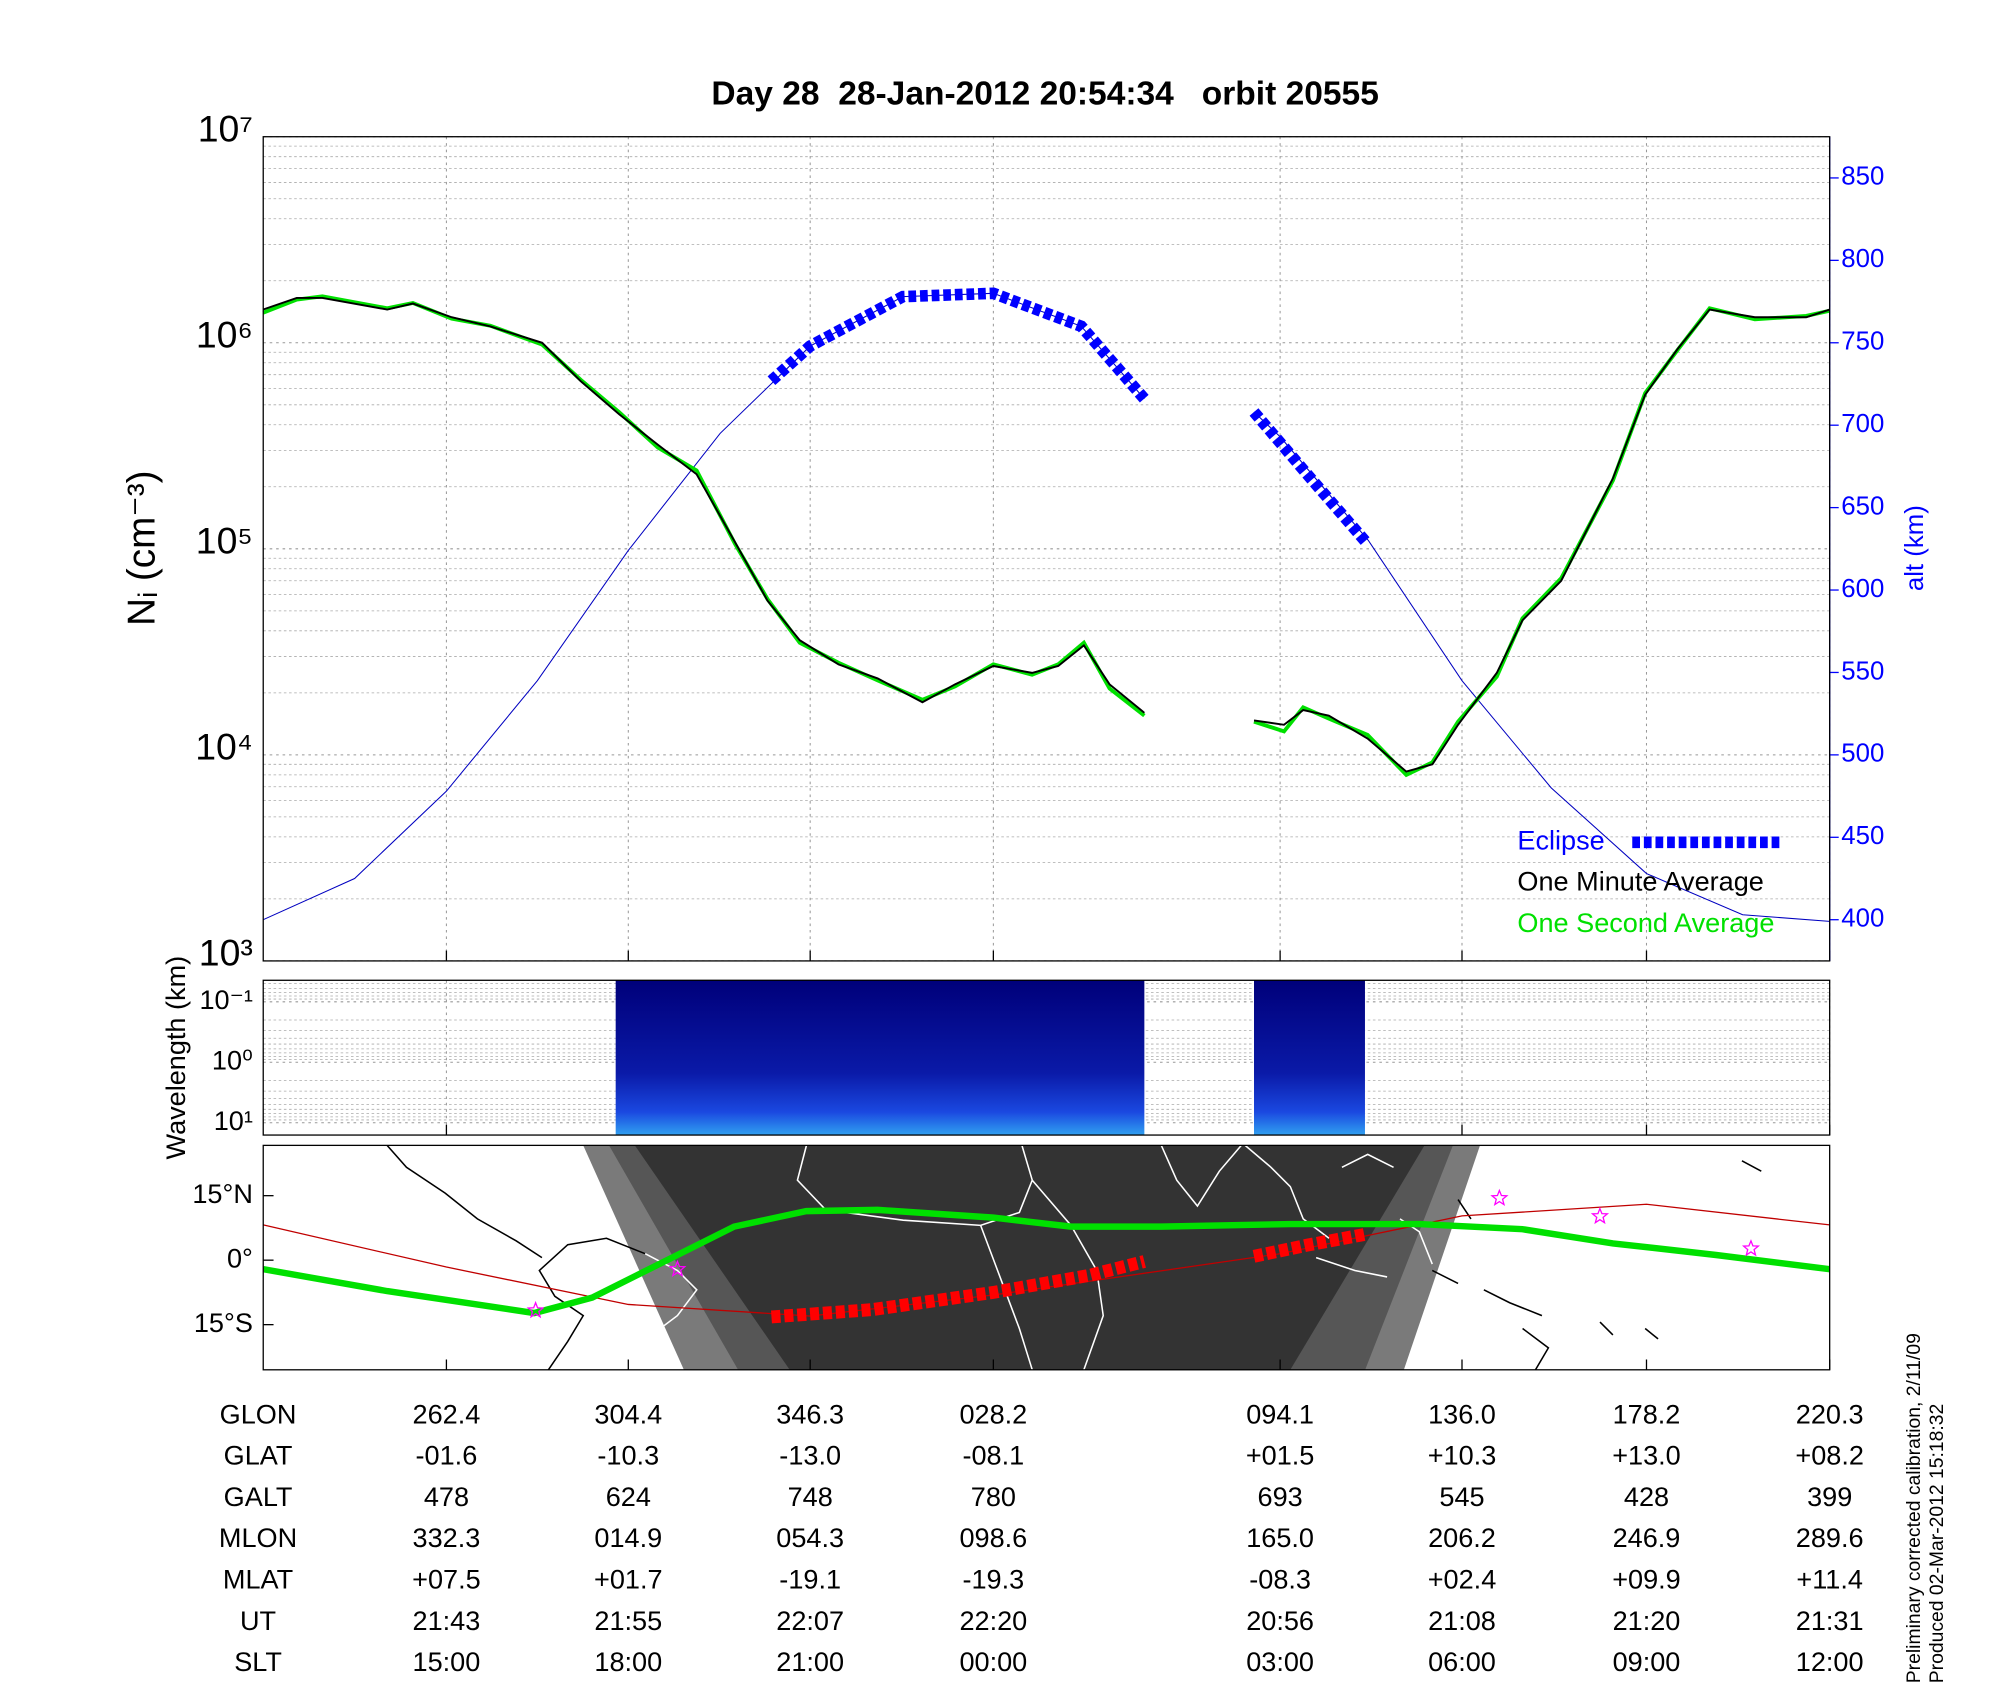 Image resolution: width=2000 pixels, height=1700 pixels. Describe the element at coordinates (1862, 177) in the screenshot. I see `y2-tick-label: 850` at that location.